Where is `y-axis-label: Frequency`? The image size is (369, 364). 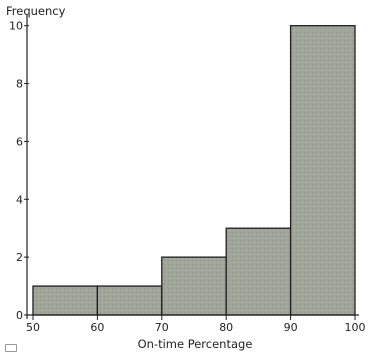
y-axis-label: Frequency is located at coordinates (36, 11).